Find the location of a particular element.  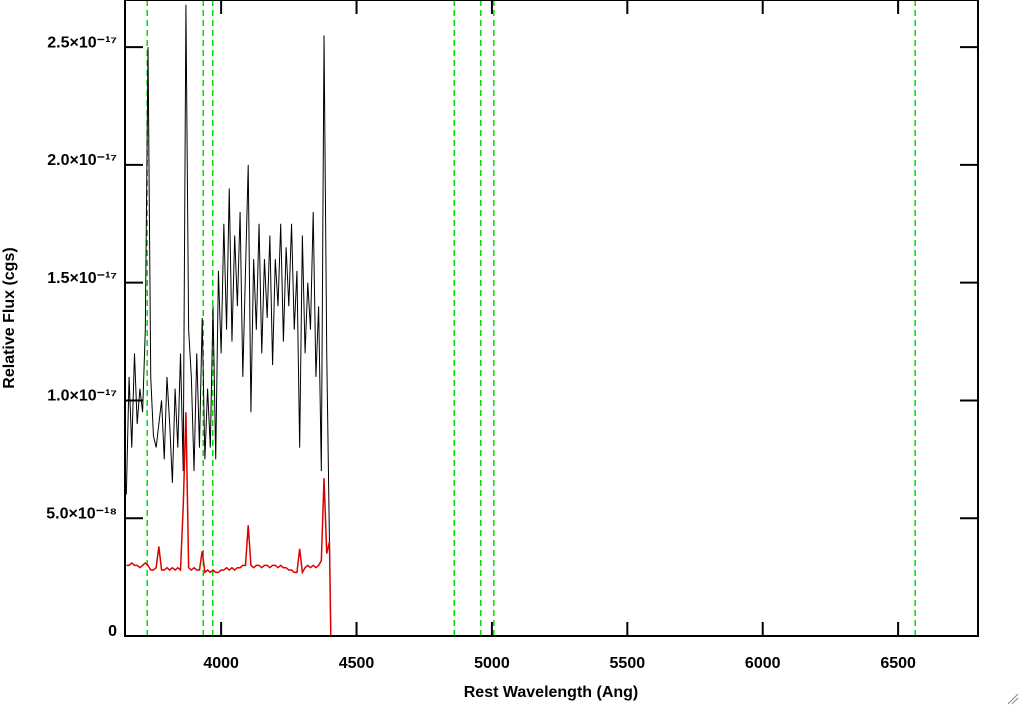

x-tick-label: 6500 is located at coordinates (898, 663).